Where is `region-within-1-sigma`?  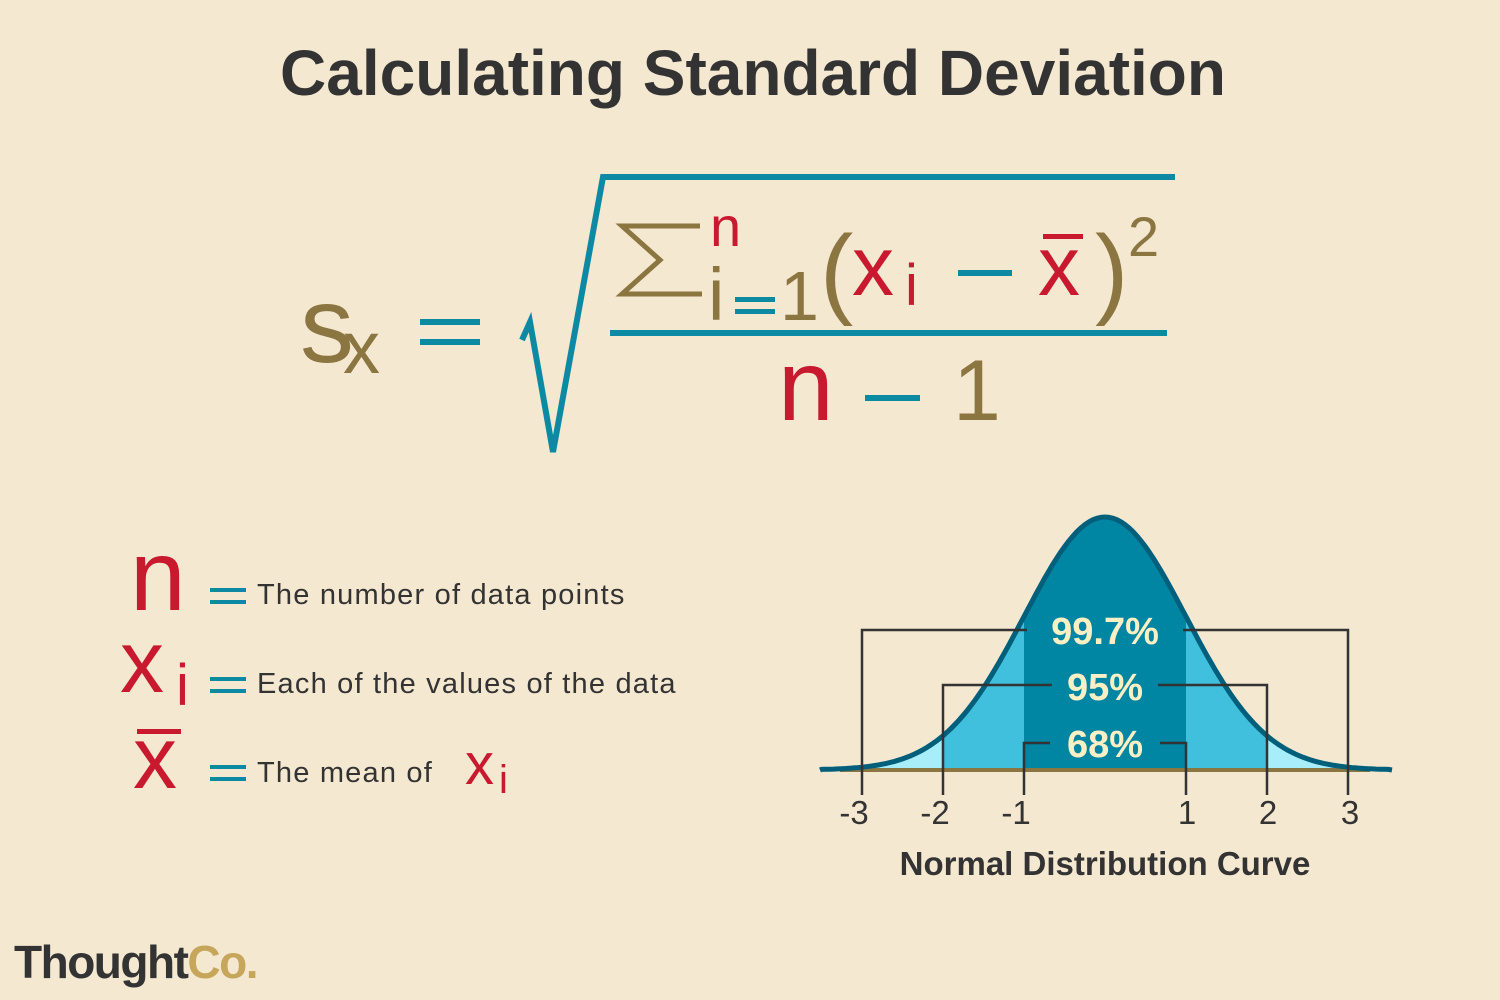 region-within-1-sigma is located at coordinates (1105, 643).